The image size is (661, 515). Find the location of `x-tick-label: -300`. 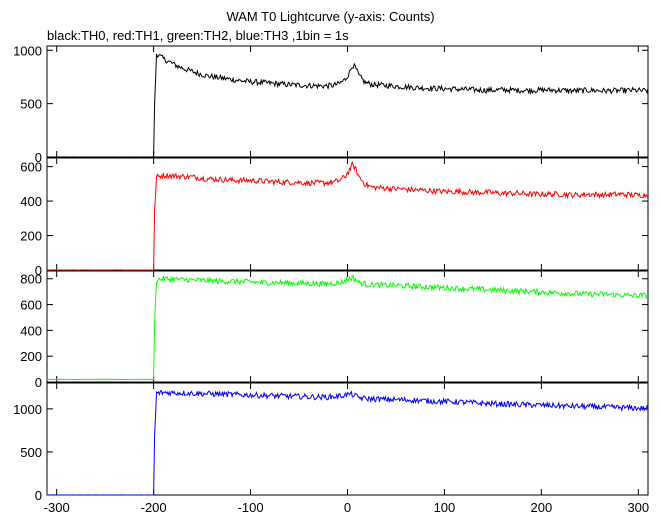

x-tick-label: -300 is located at coordinates (57, 507).